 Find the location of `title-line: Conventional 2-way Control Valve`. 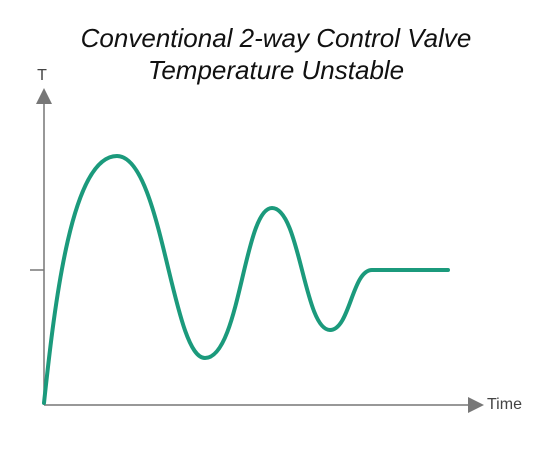

title-line: Conventional 2-way Control Valve is located at coordinates (276, 38).